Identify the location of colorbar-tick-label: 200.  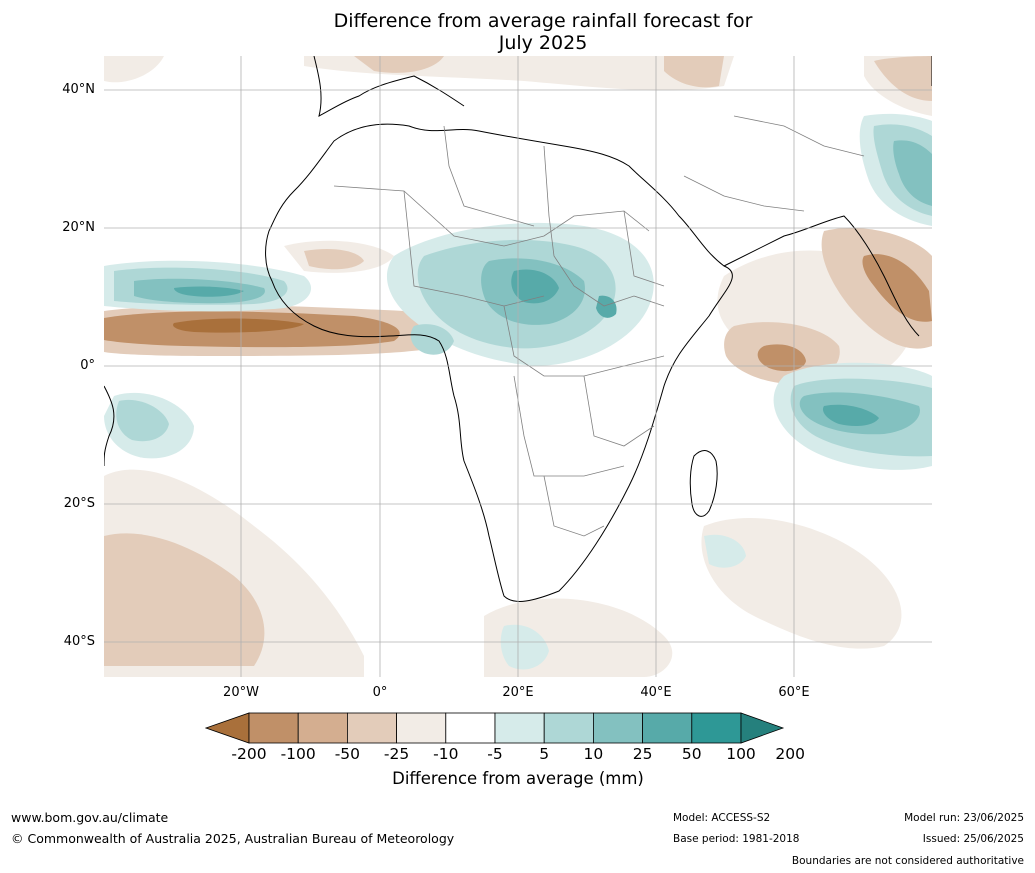
(790, 754).